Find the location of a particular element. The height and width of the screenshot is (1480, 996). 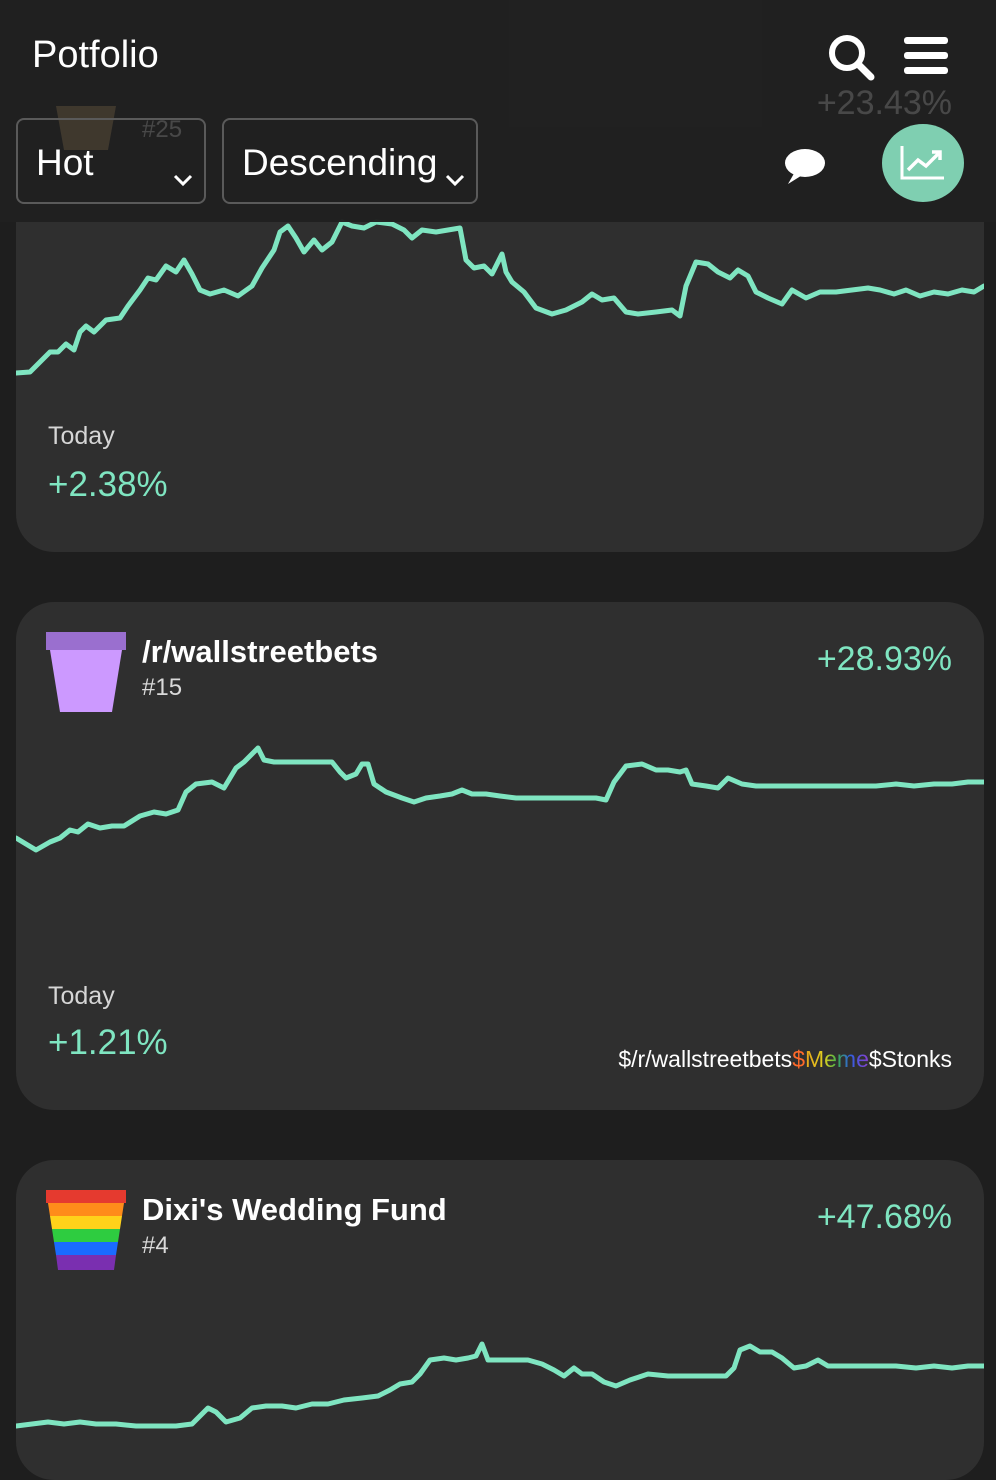

pot-percent: +47.68% is located at coordinates (884, 1217).